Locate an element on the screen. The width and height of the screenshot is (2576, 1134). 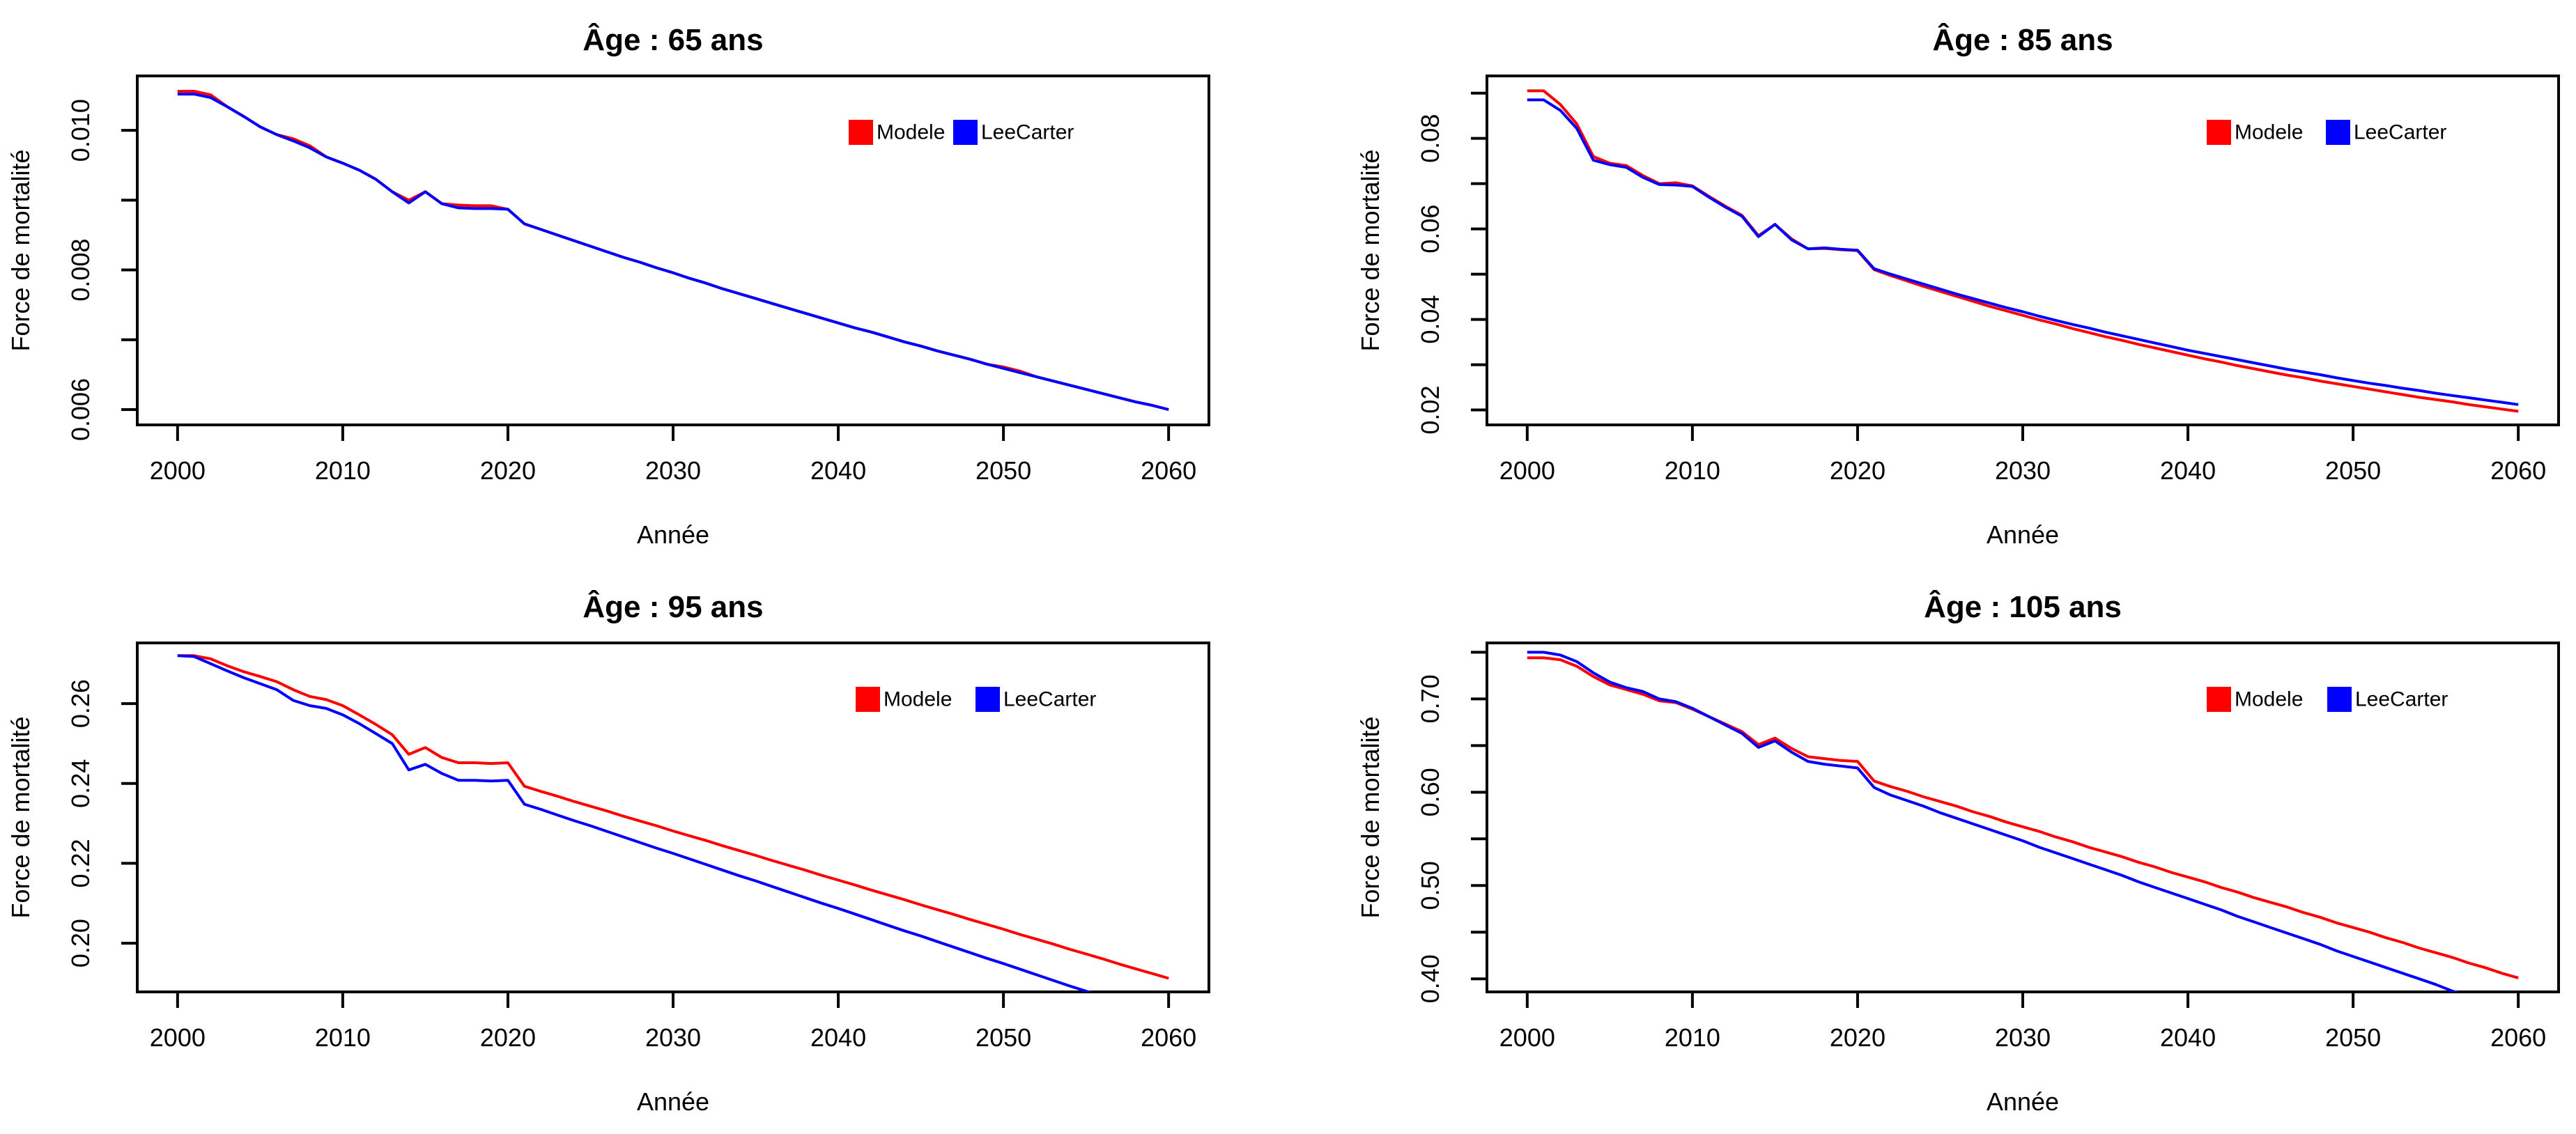
y-axis-tick-label: 0.40 is located at coordinates (1430, 978).